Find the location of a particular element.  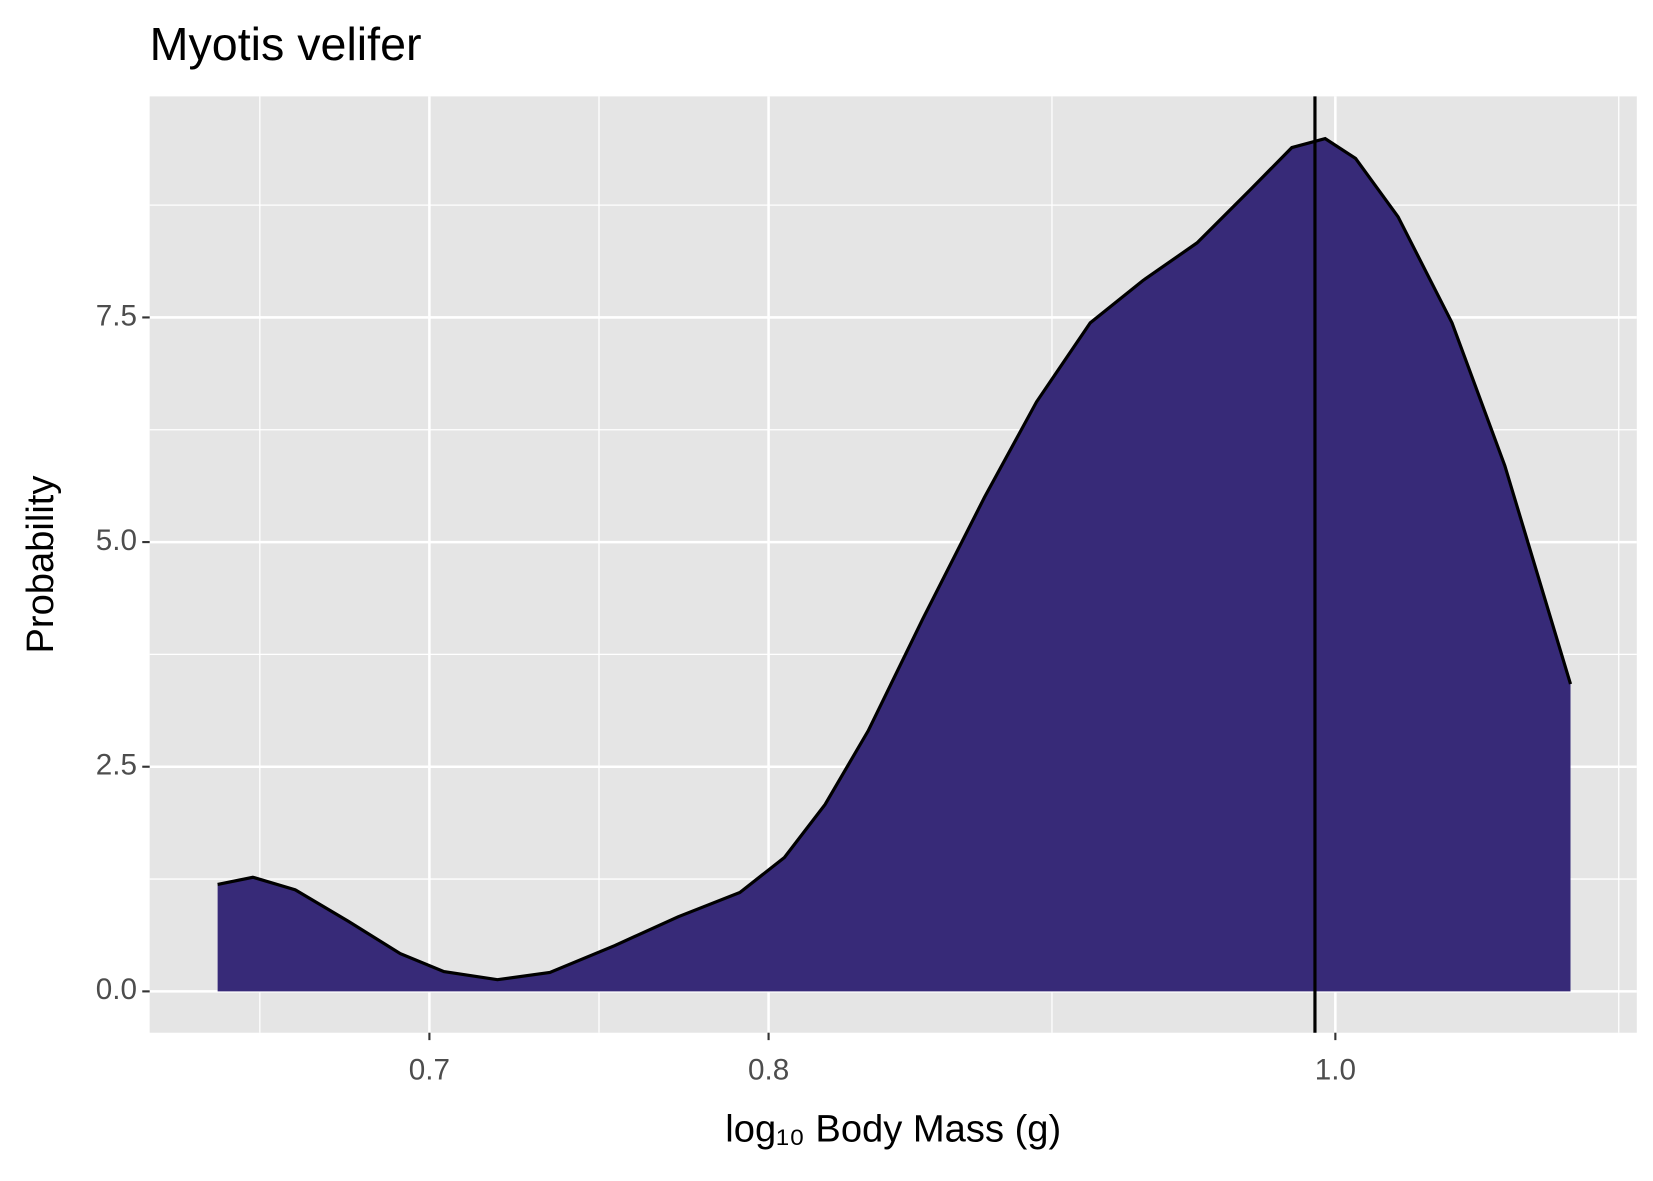

y-tick-label: 5.0 is located at coordinates (116, 540).